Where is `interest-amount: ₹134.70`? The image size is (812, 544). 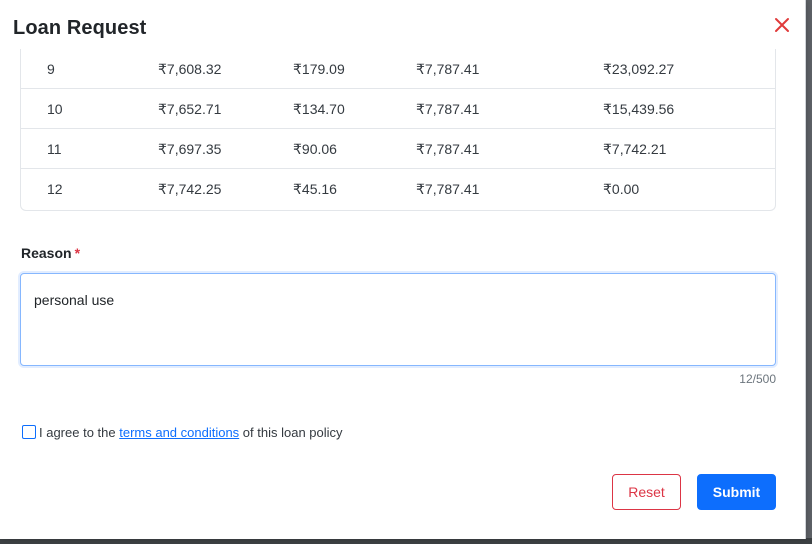 interest-amount: ₹134.70 is located at coordinates (319, 109).